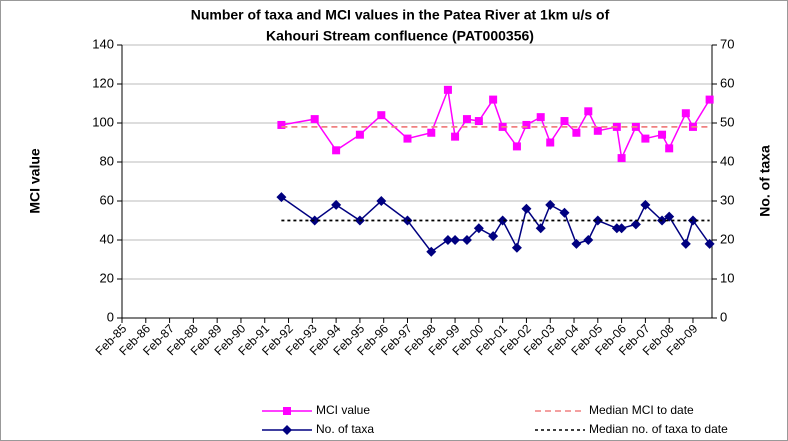 The height and width of the screenshot is (441, 788). Describe the element at coordinates (35, 181) in the screenshot. I see `y-axis-title: MCI value` at that location.